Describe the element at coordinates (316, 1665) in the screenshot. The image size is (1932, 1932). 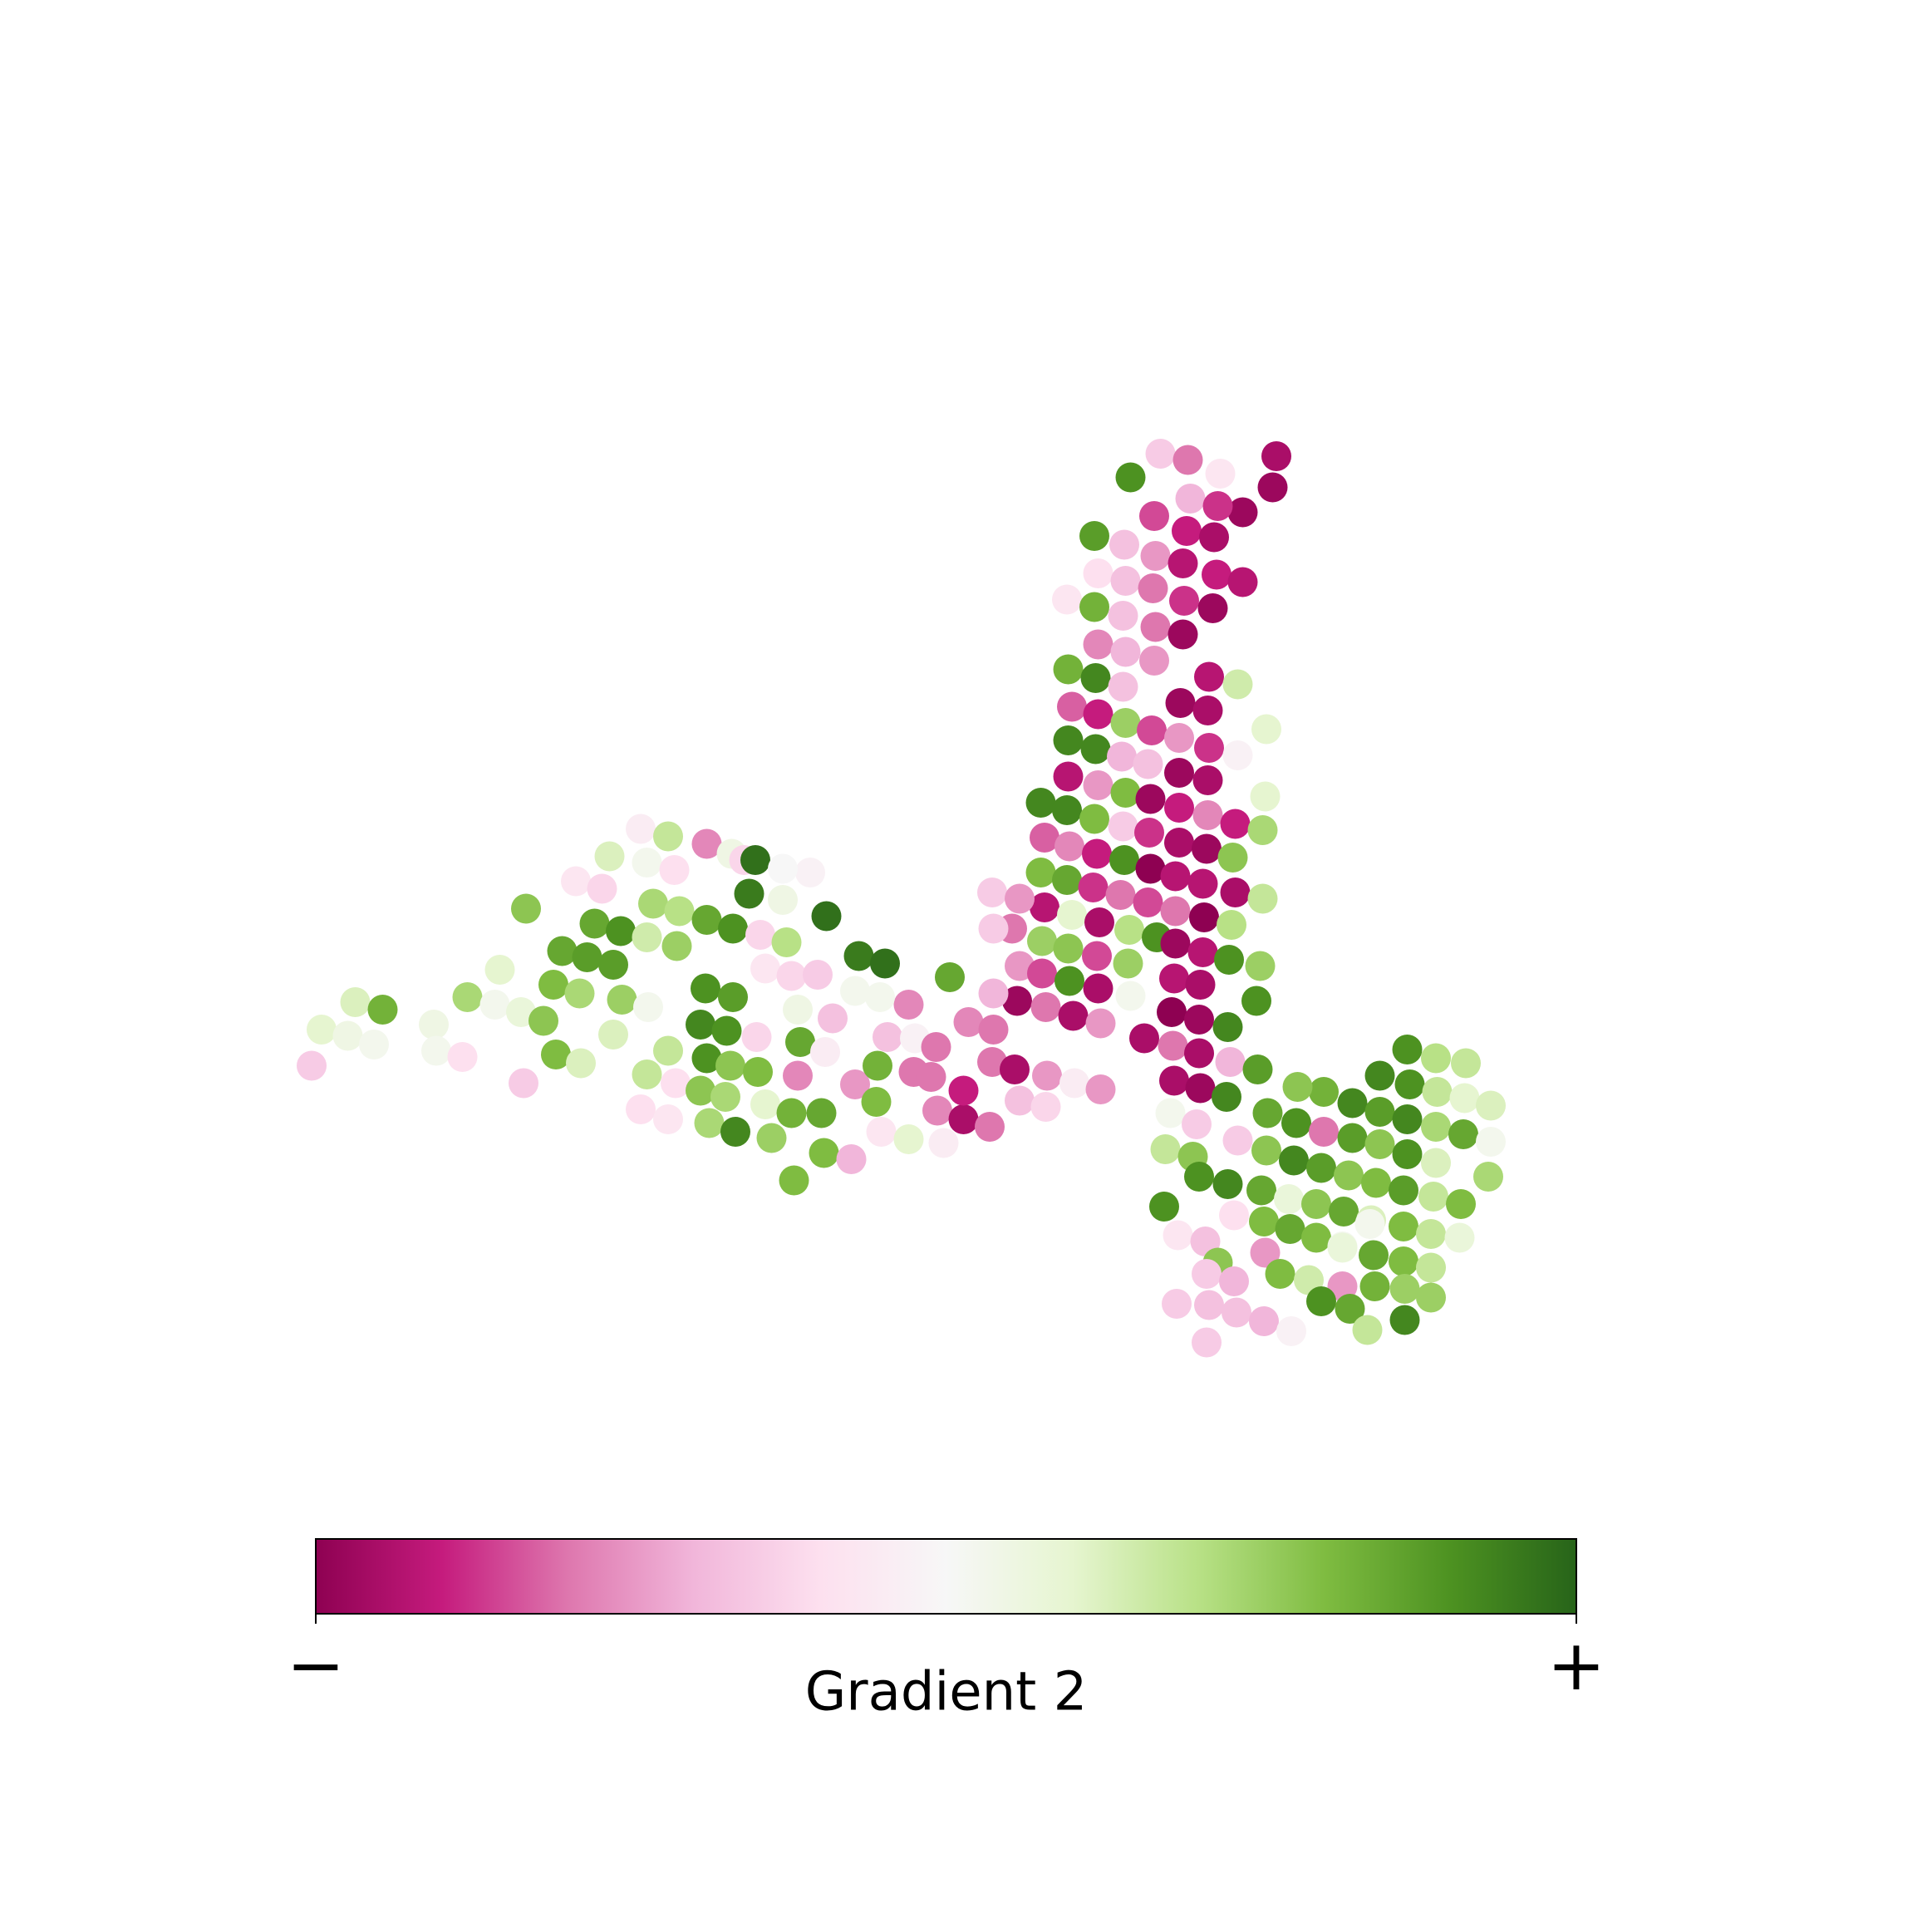
I see `colorbar-tick-label: −` at that location.